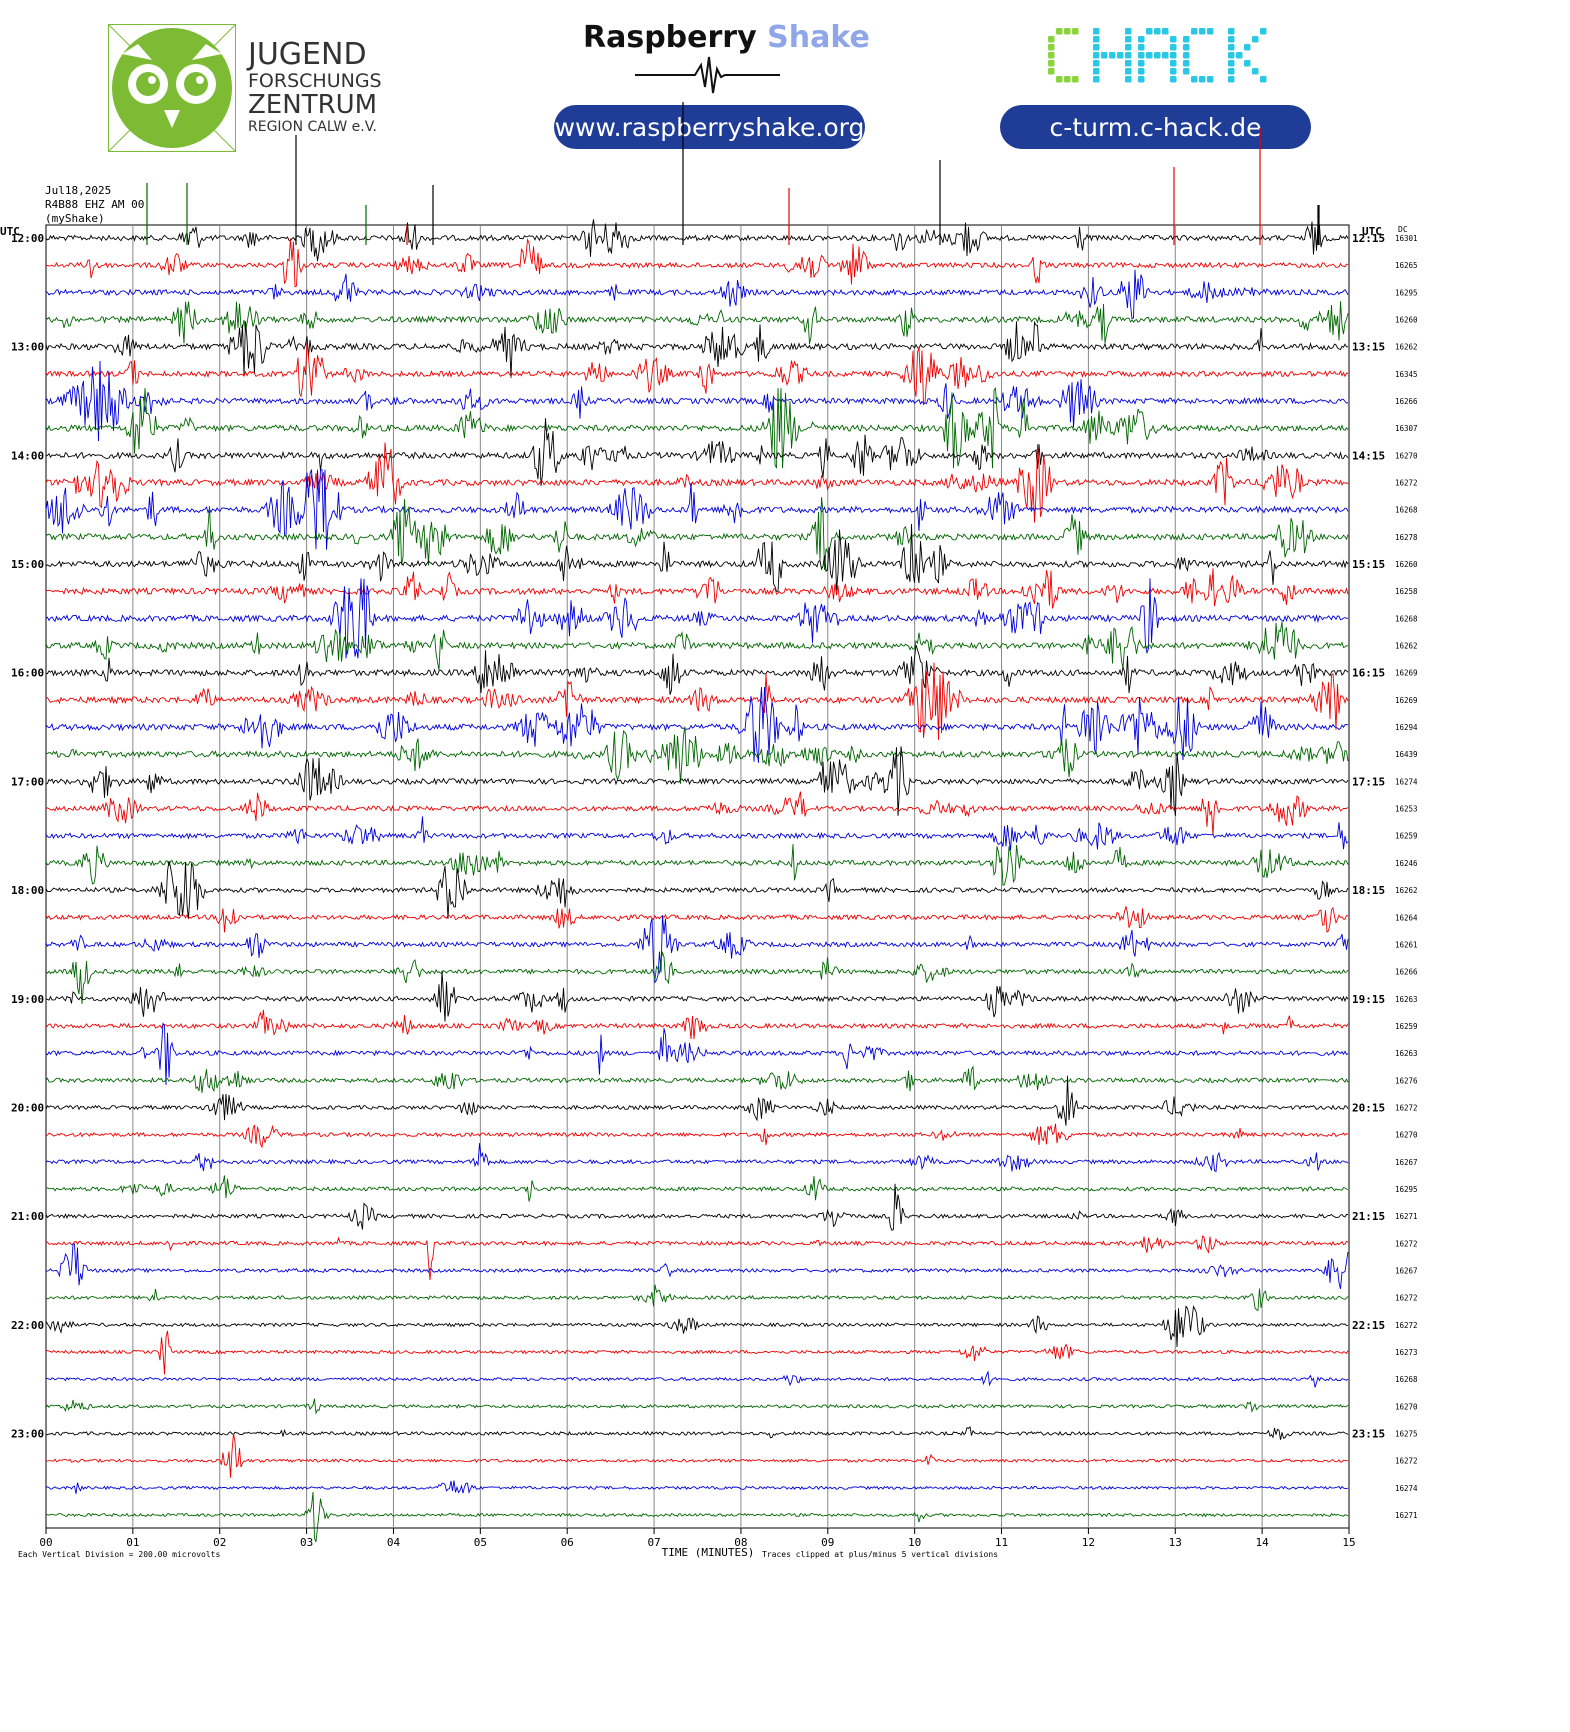 Image resolution: width=1570 pixels, height=1732 pixels. Describe the element at coordinates (914, 1542) in the screenshot. I see `x-tick-label: 10` at that location.